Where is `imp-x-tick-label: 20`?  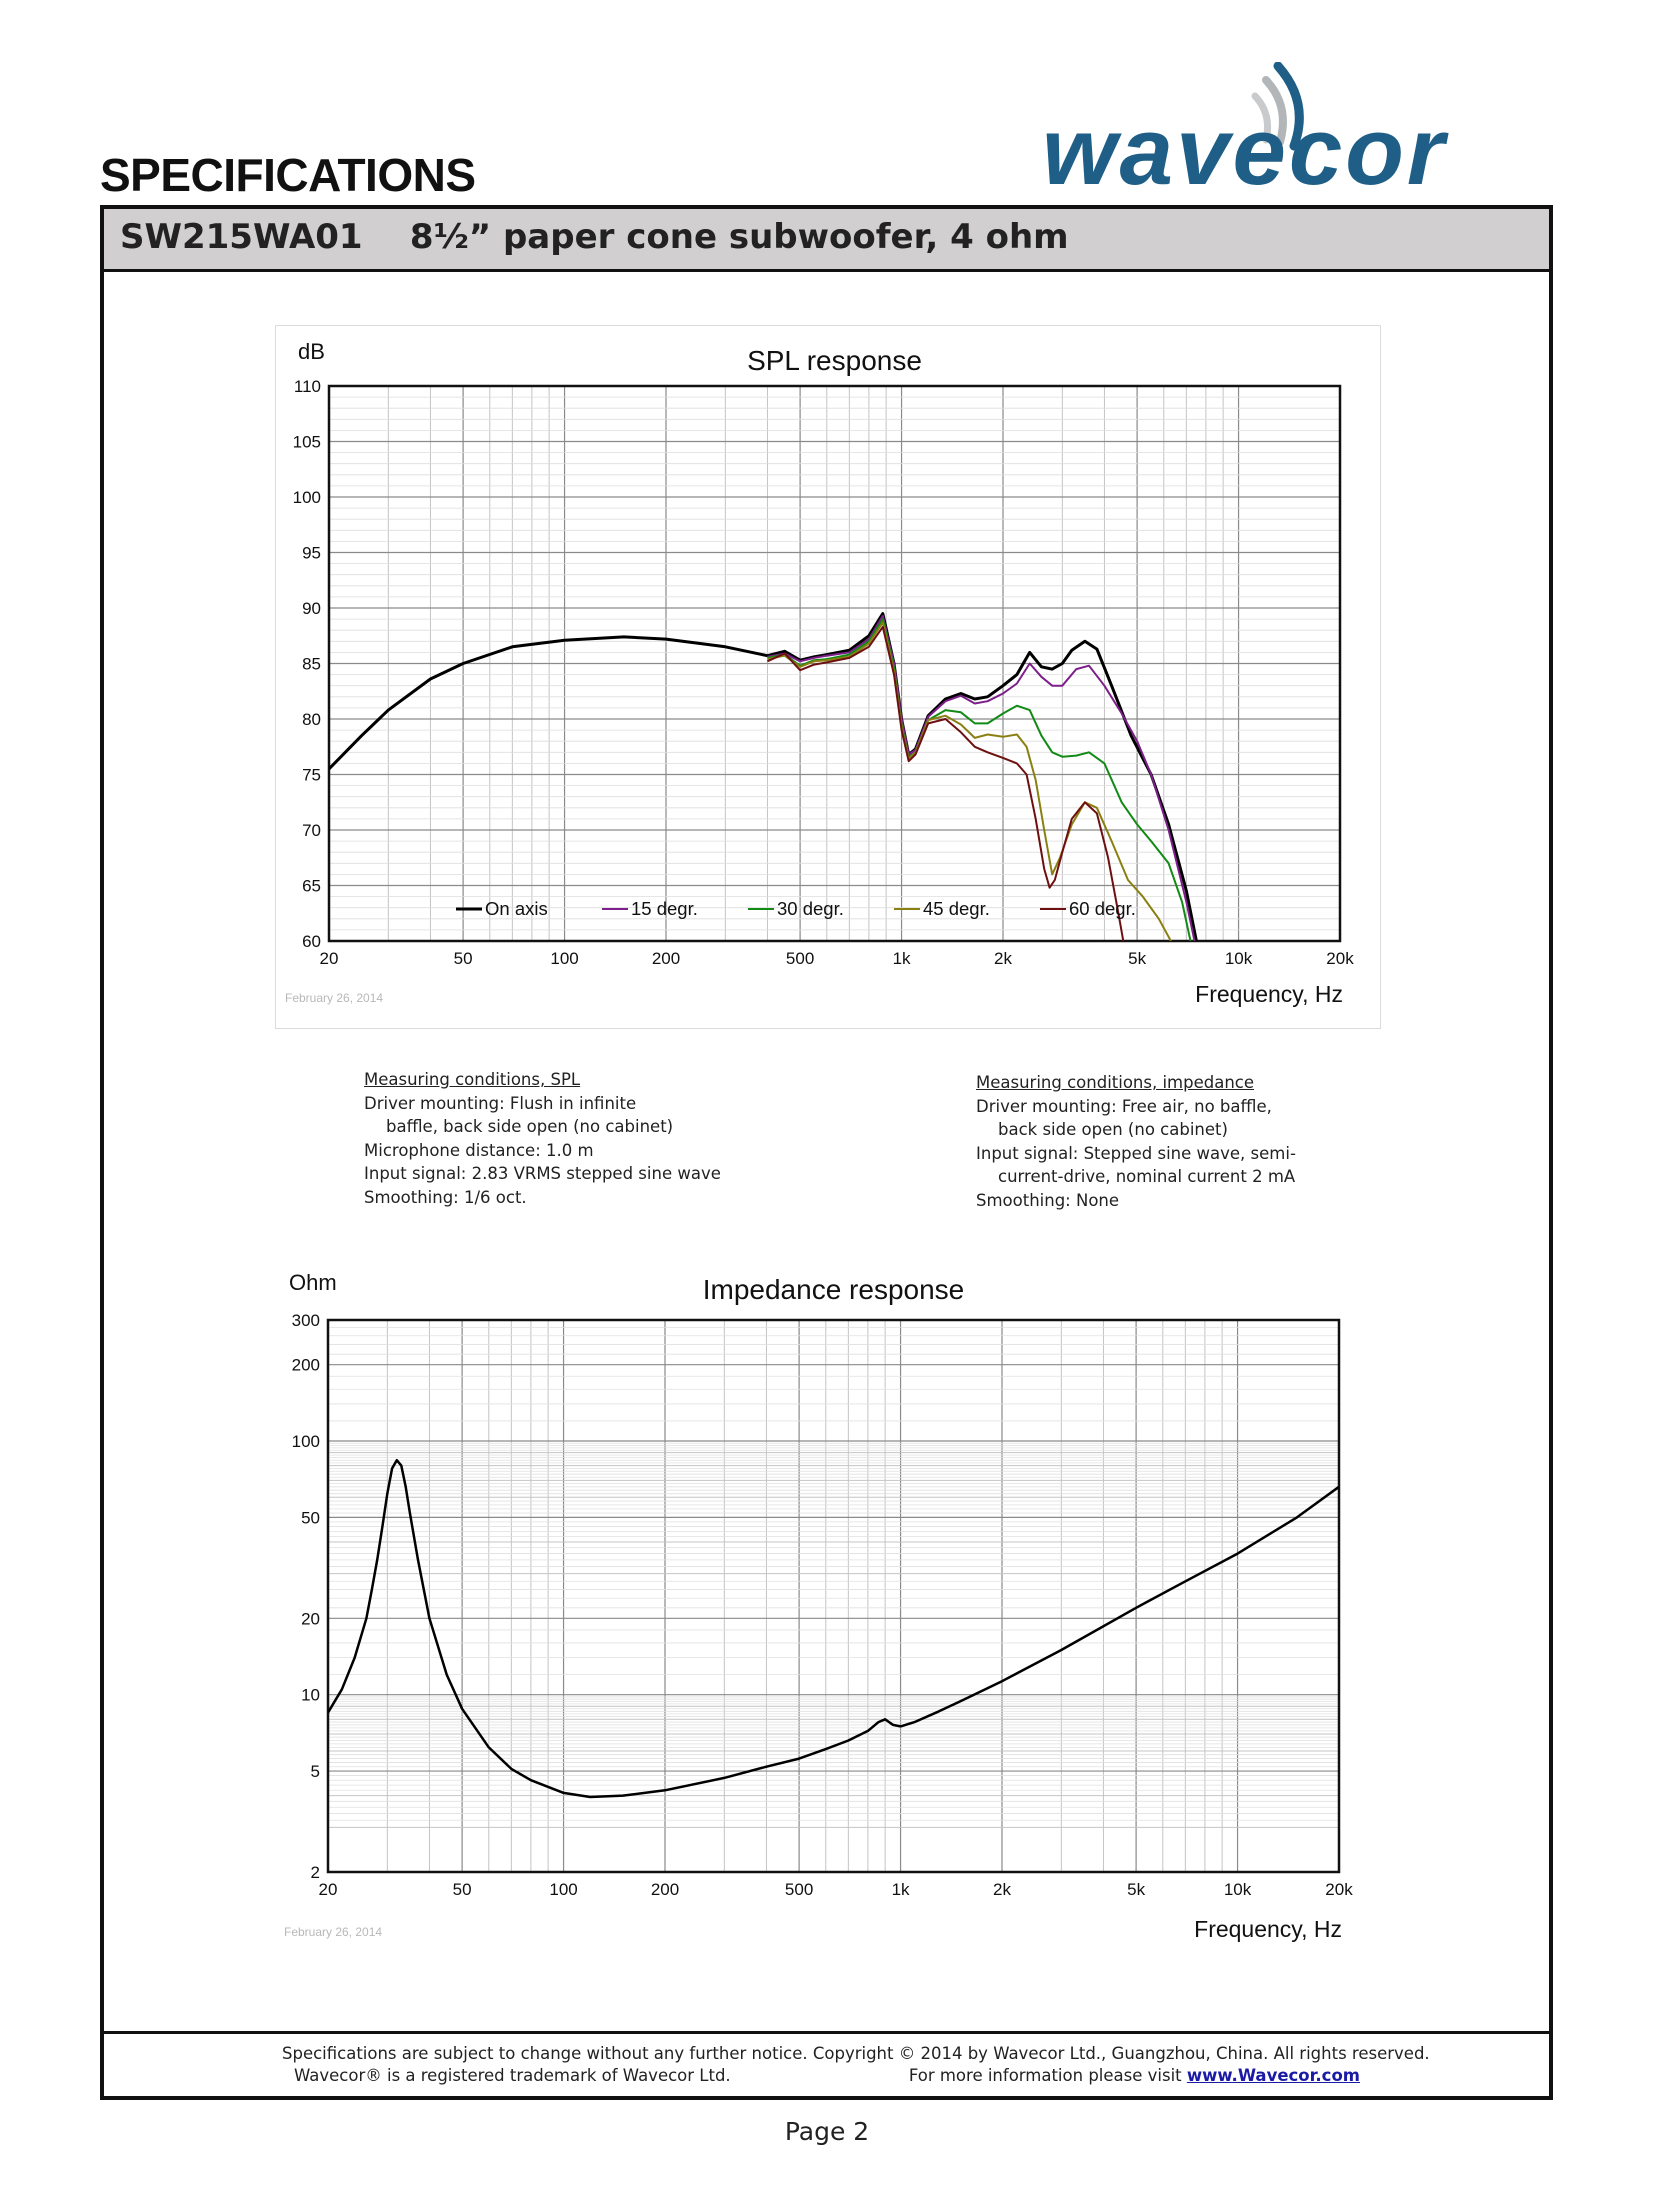 imp-x-tick-label: 20 is located at coordinates (328, 1889).